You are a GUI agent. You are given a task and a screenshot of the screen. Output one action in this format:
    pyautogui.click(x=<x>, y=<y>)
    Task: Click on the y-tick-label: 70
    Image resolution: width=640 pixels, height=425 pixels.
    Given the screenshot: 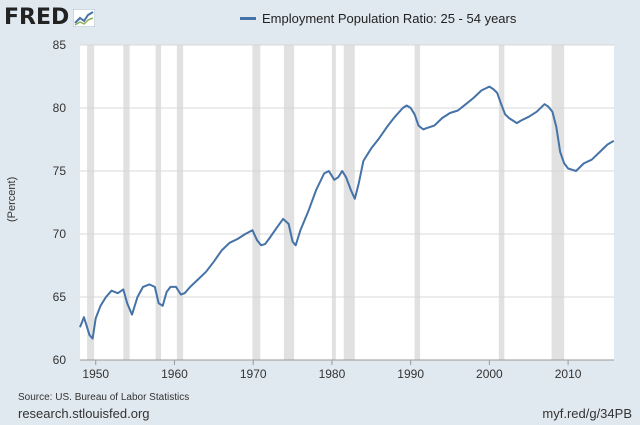 What is the action you would take?
    pyautogui.click(x=60, y=234)
    